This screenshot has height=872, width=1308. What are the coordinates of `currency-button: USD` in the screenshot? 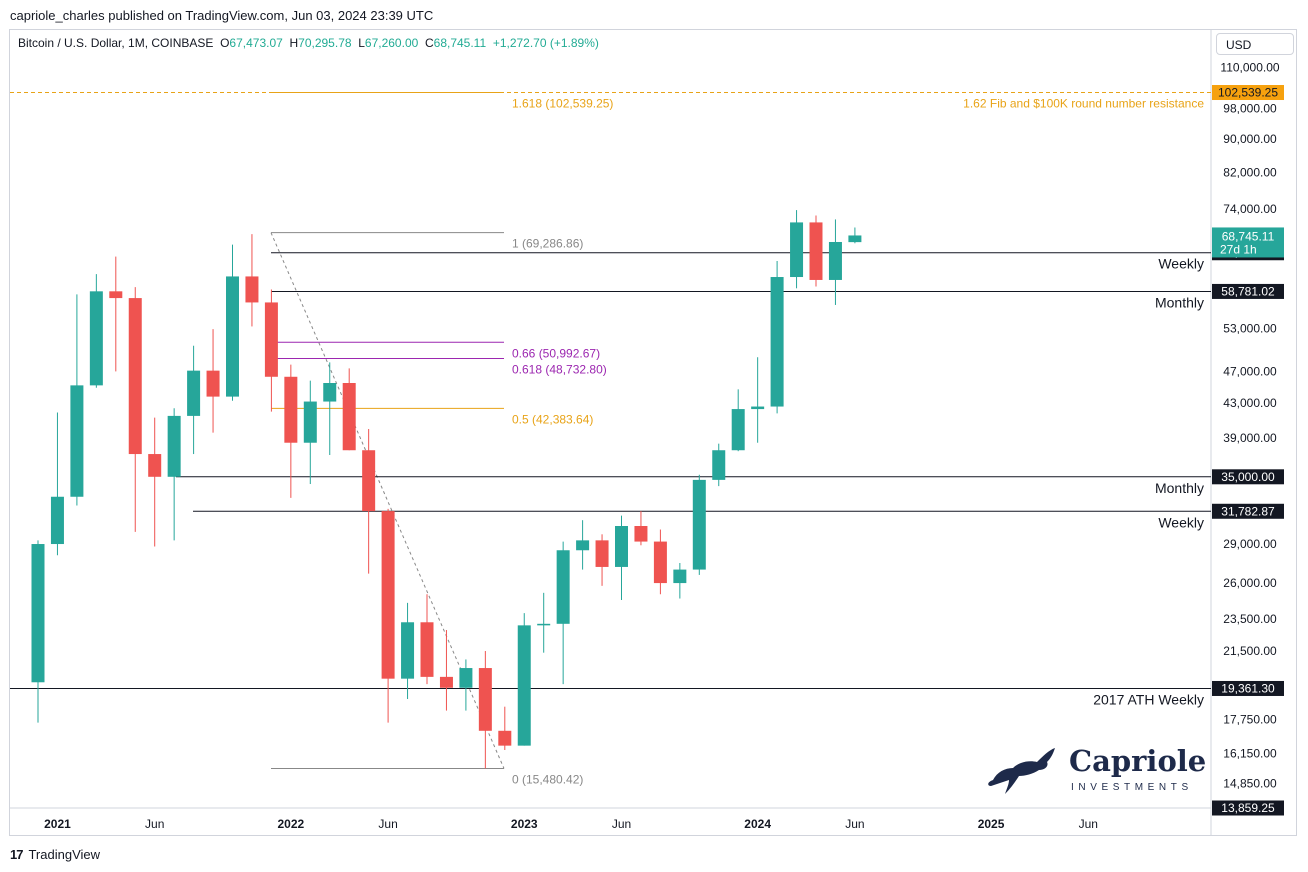 It's located at (1255, 44).